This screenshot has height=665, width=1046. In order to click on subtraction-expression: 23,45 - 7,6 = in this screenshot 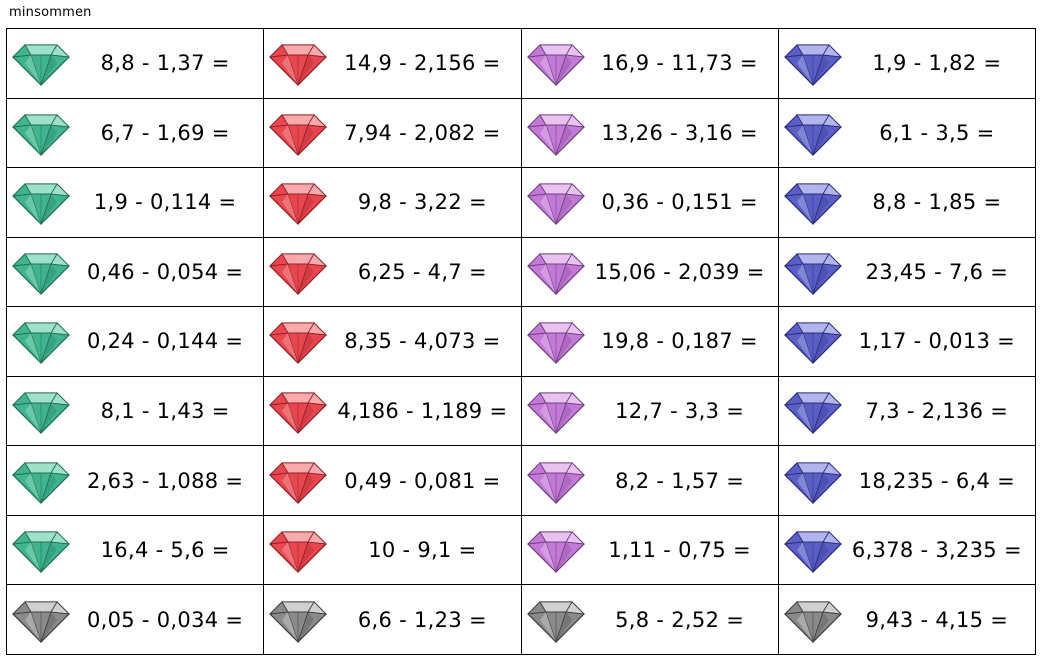, I will do `click(937, 271)`.